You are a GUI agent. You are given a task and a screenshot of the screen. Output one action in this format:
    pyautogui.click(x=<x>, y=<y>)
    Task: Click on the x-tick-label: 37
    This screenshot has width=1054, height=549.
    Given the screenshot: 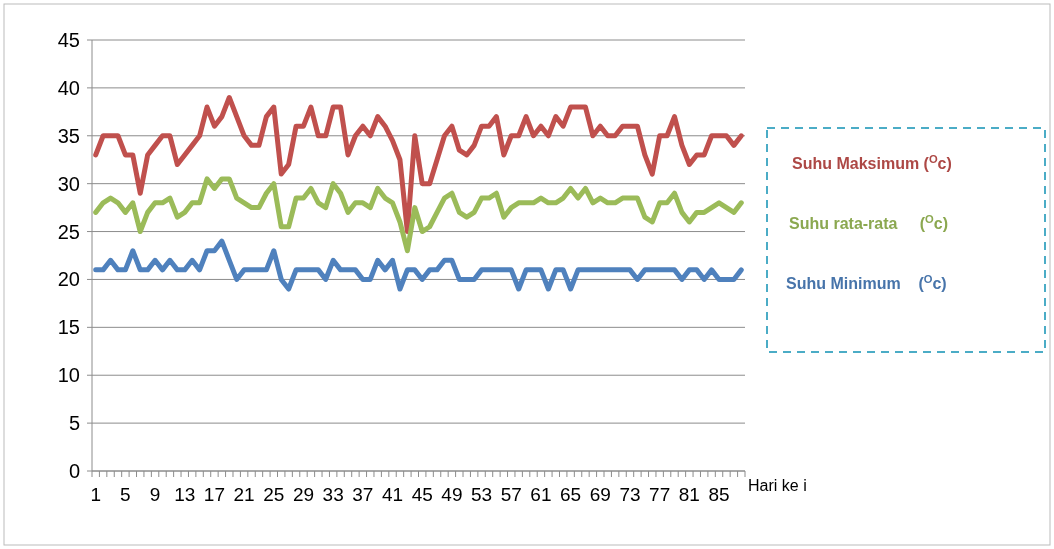 What is the action you would take?
    pyautogui.click(x=363, y=494)
    